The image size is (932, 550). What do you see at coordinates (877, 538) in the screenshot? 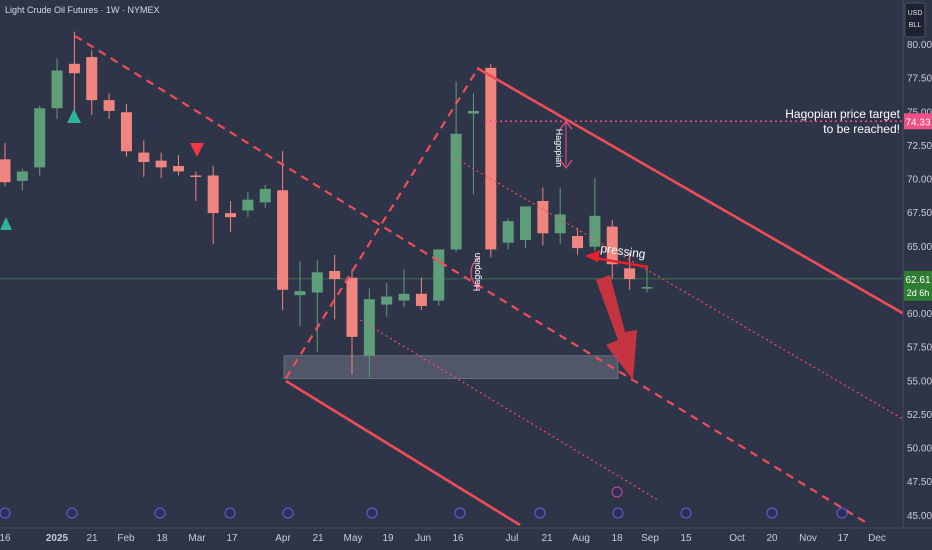
I see `x-tick-label: Dec` at bounding box center [877, 538].